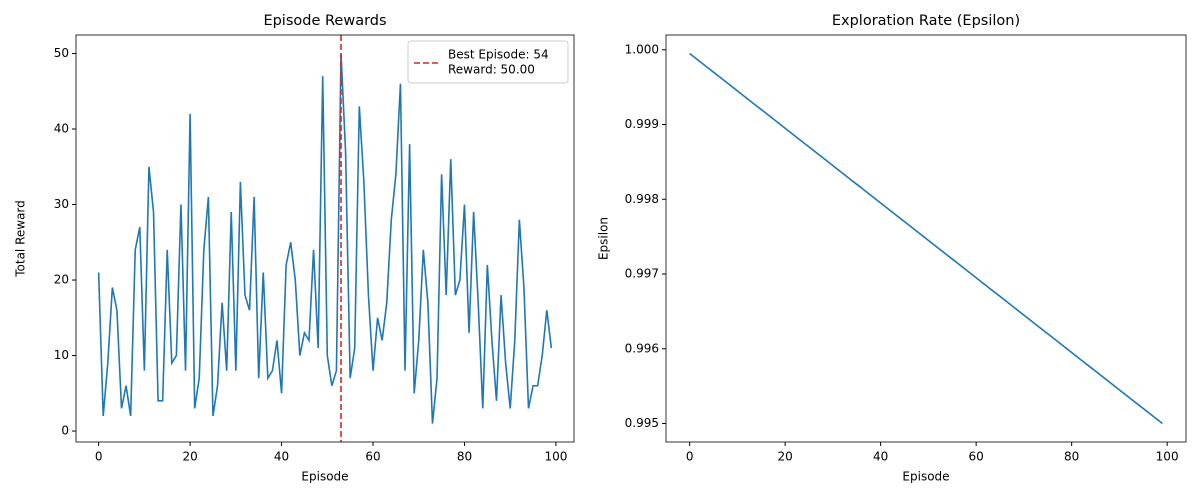 The image size is (1200, 500). What do you see at coordinates (642, 199) in the screenshot?
I see `y-tick-label: 0.998` at bounding box center [642, 199].